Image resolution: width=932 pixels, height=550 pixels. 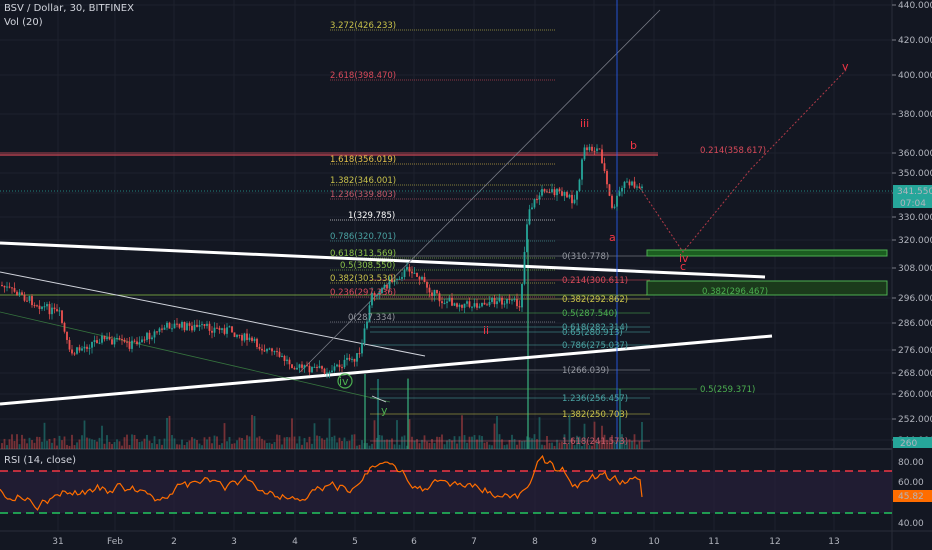 What do you see at coordinates (486, 330) in the screenshot?
I see `wave-label-ii: ii` at bounding box center [486, 330].